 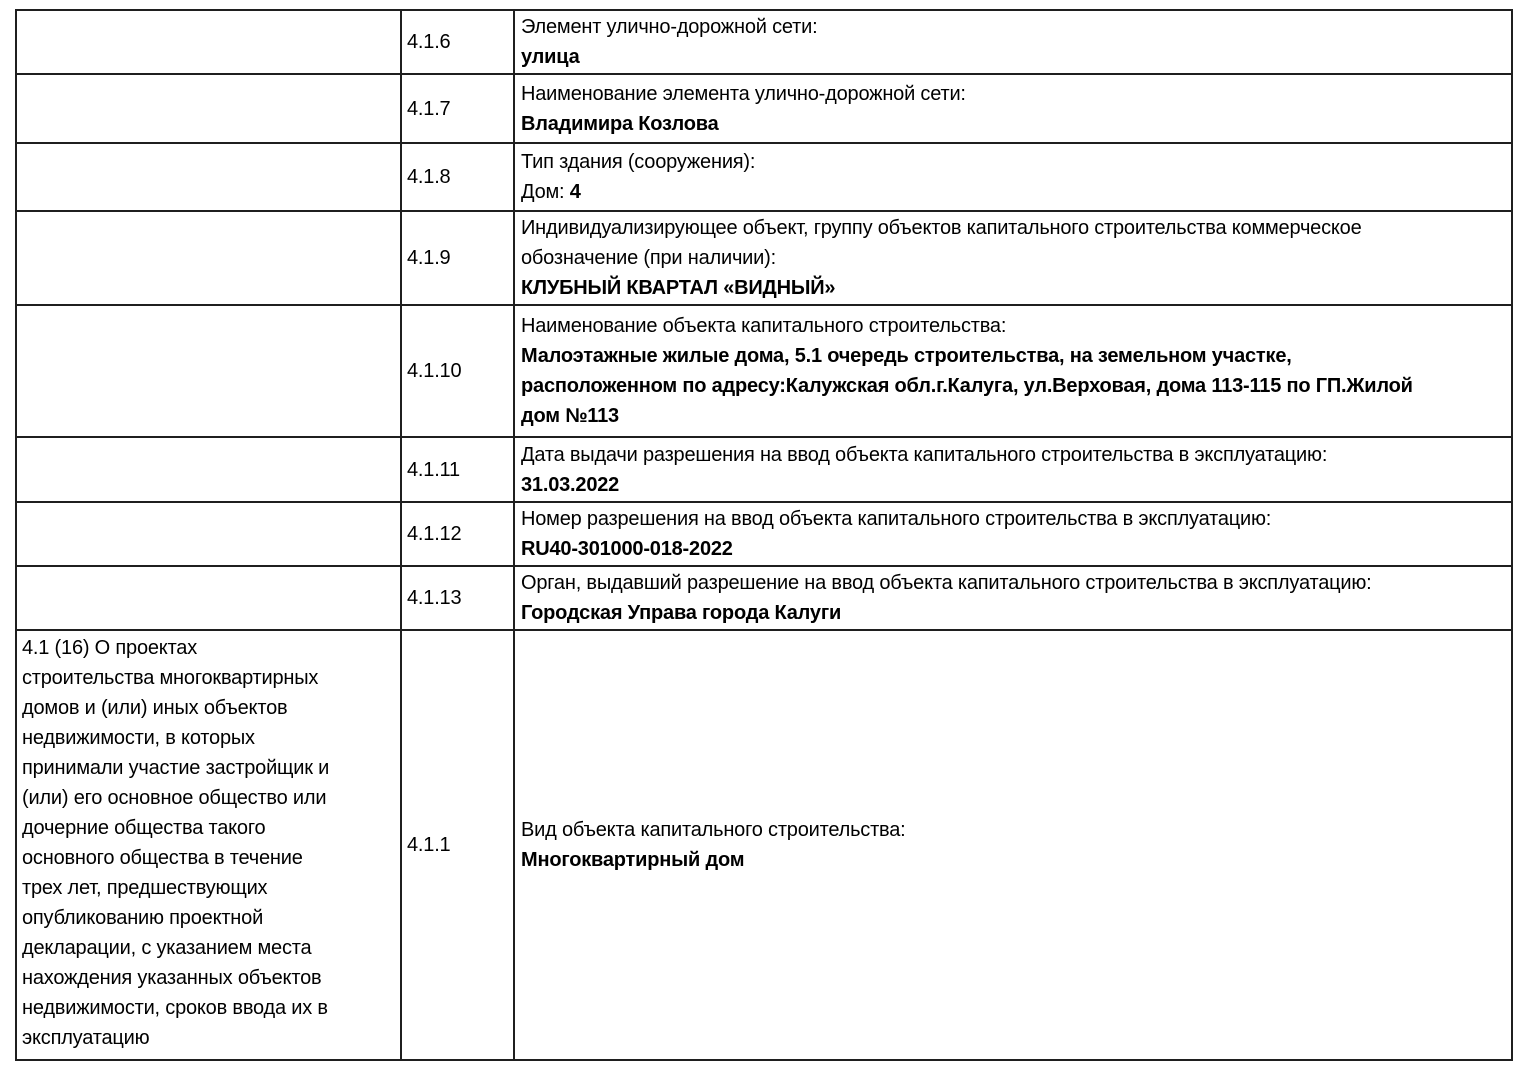 I want to click on row-code: 4.1.10, so click(x=434, y=371).